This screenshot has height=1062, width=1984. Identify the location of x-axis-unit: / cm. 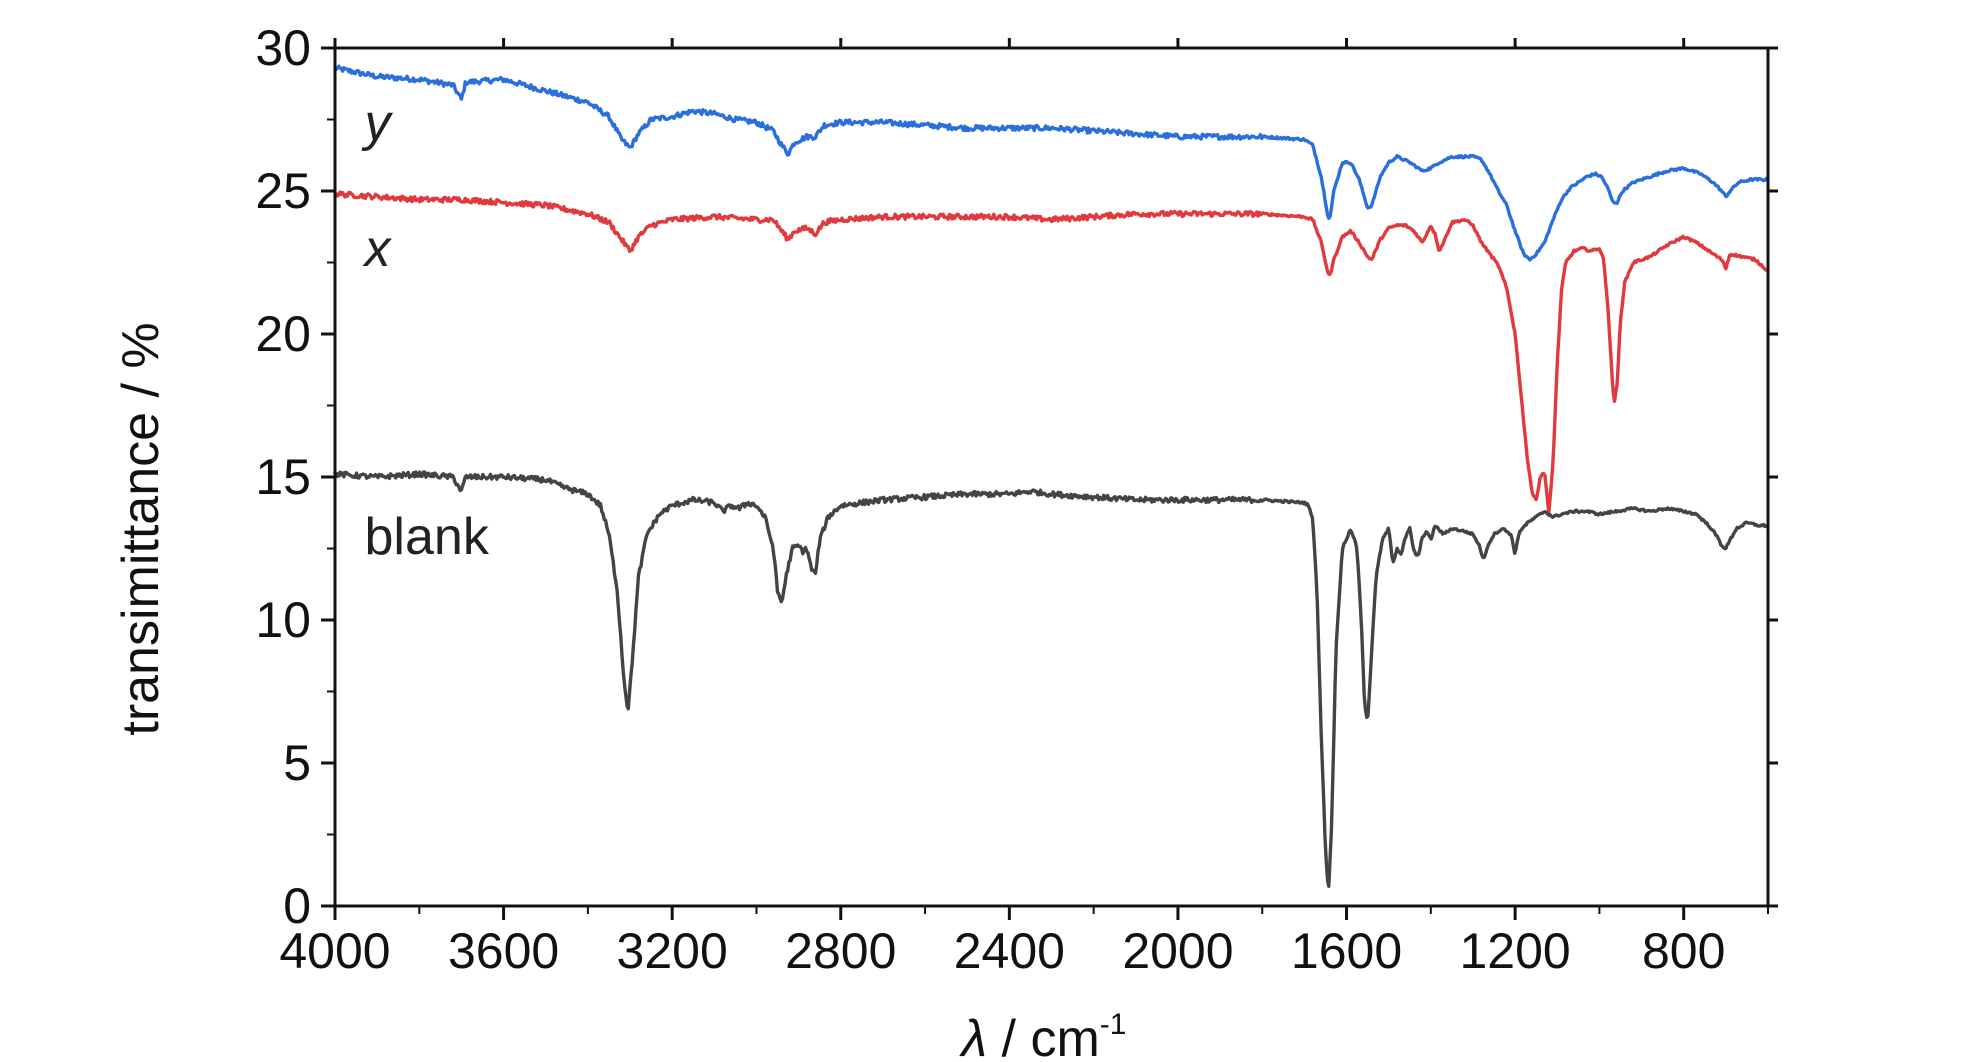
(1043, 1036).